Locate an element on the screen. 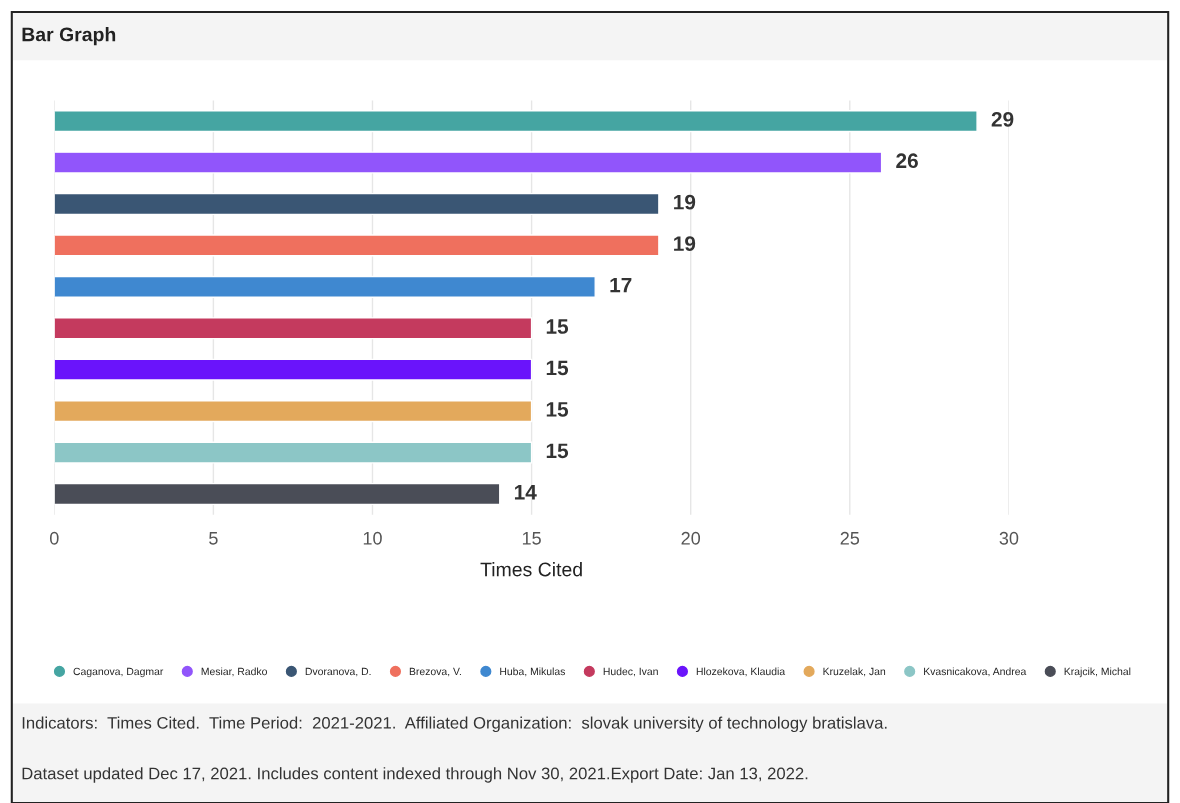 The width and height of the screenshot is (1180, 803). text: Dataset updated Dec 17, 2021. Includes content indexed through Nov 30, 2021.Export Date: Jan 13, 2022. is located at coordinates (415, 775).